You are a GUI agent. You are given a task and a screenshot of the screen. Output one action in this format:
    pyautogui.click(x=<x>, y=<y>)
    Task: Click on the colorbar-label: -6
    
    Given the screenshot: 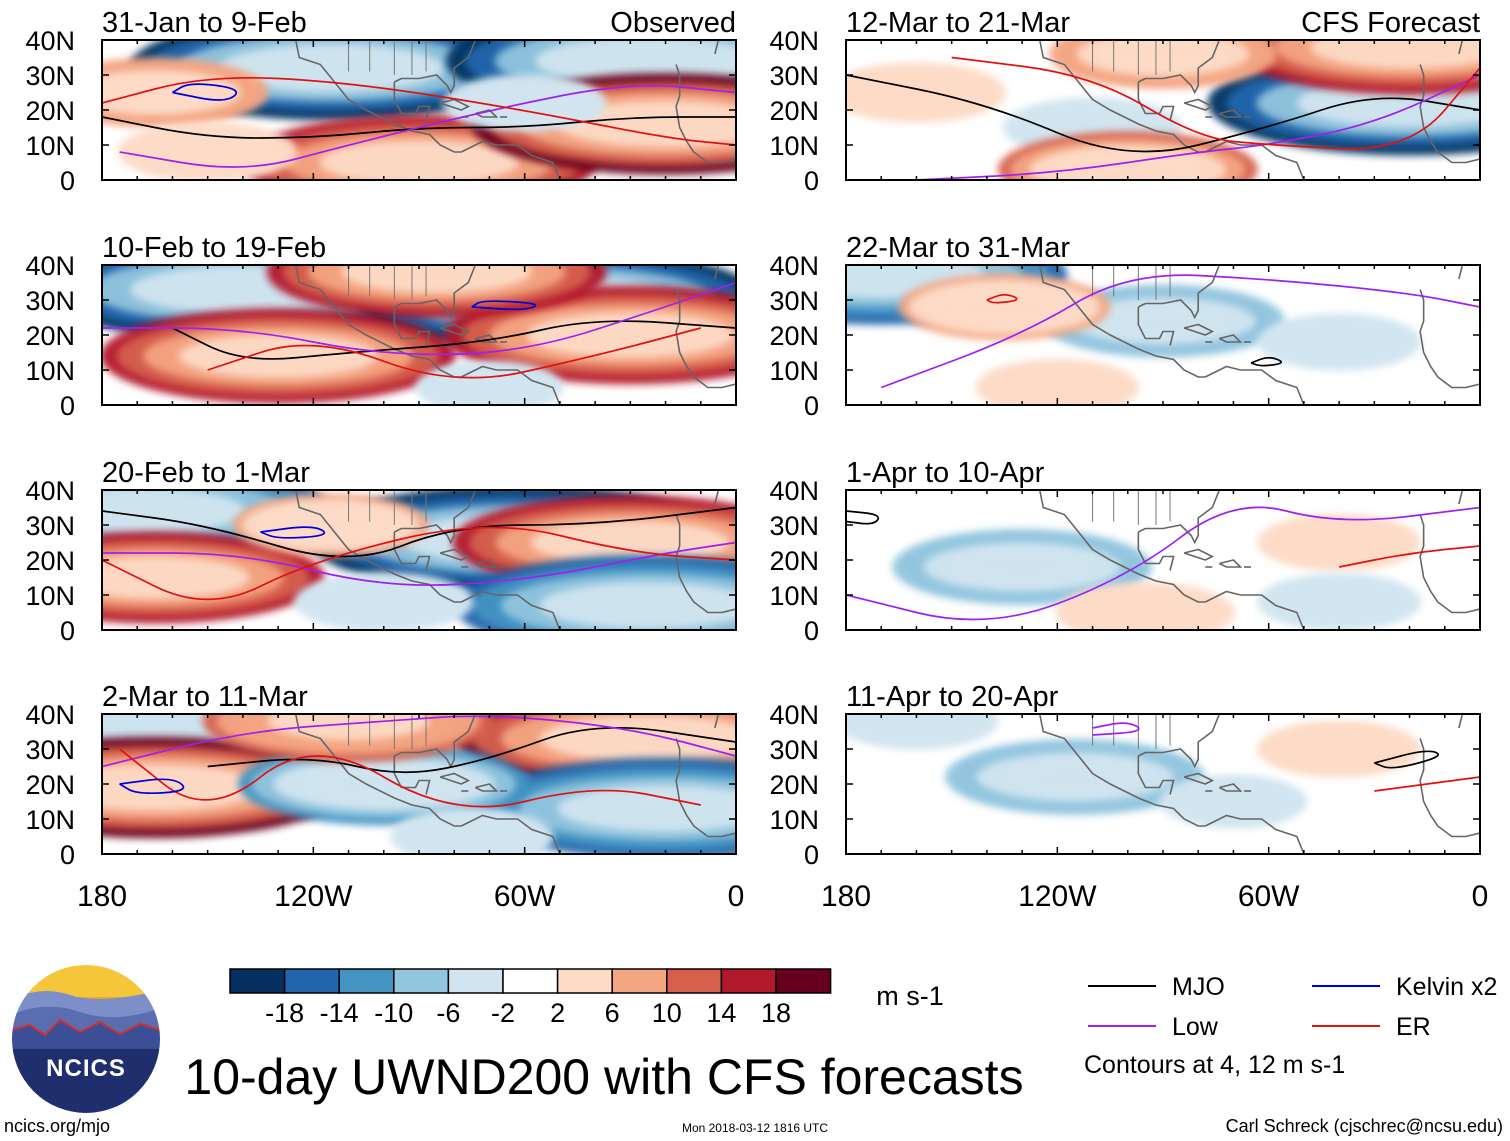 What is the action you would take?
    pyautogui.click(x=448, y=1013)
    